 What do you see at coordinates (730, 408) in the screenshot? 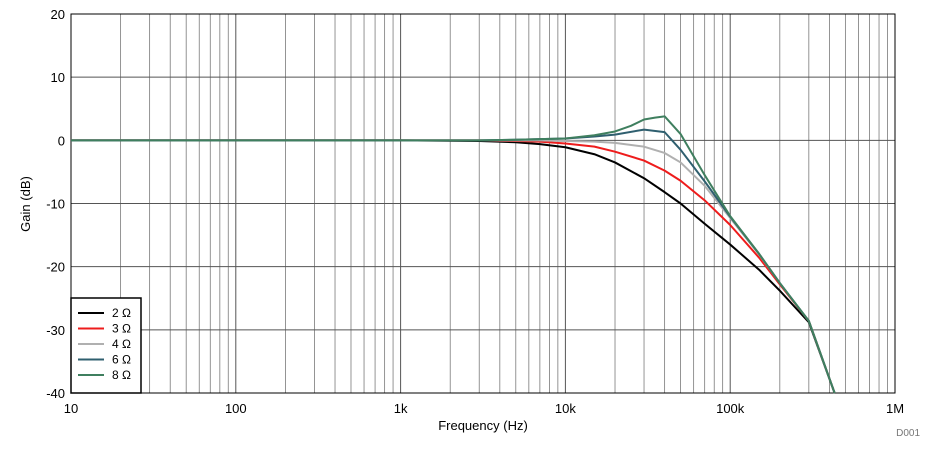
I see `x-tick-label: 100k` at bounding box center [730, 408].